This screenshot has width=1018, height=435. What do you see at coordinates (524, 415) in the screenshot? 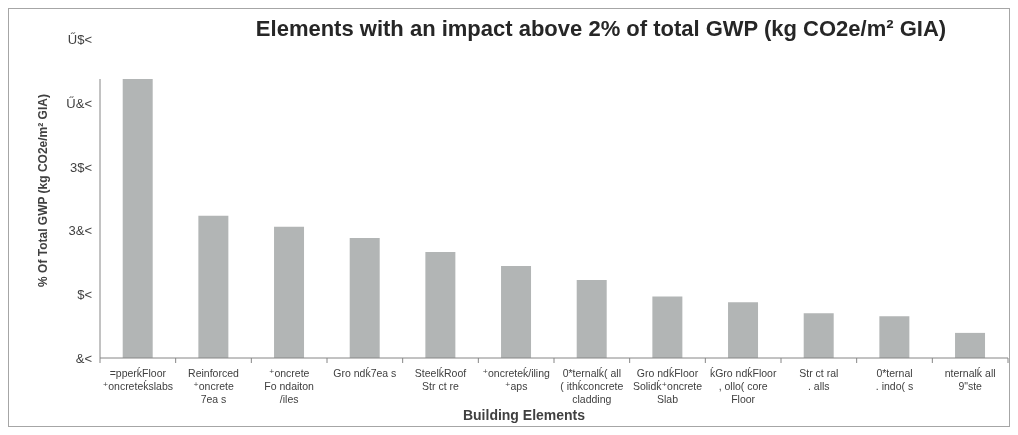
I see `x-axis-title: Building Elements` at bounding box center [524, 415].